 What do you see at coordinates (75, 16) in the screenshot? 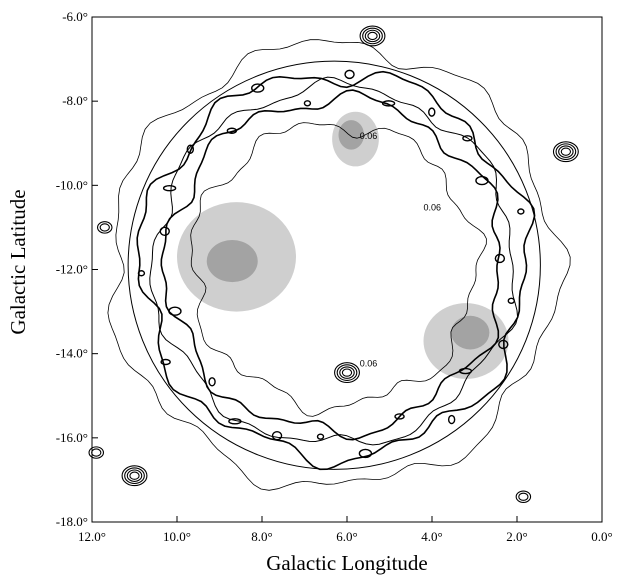
I see `y-tick-label: -6.0°` at bounding box center [75, 16].